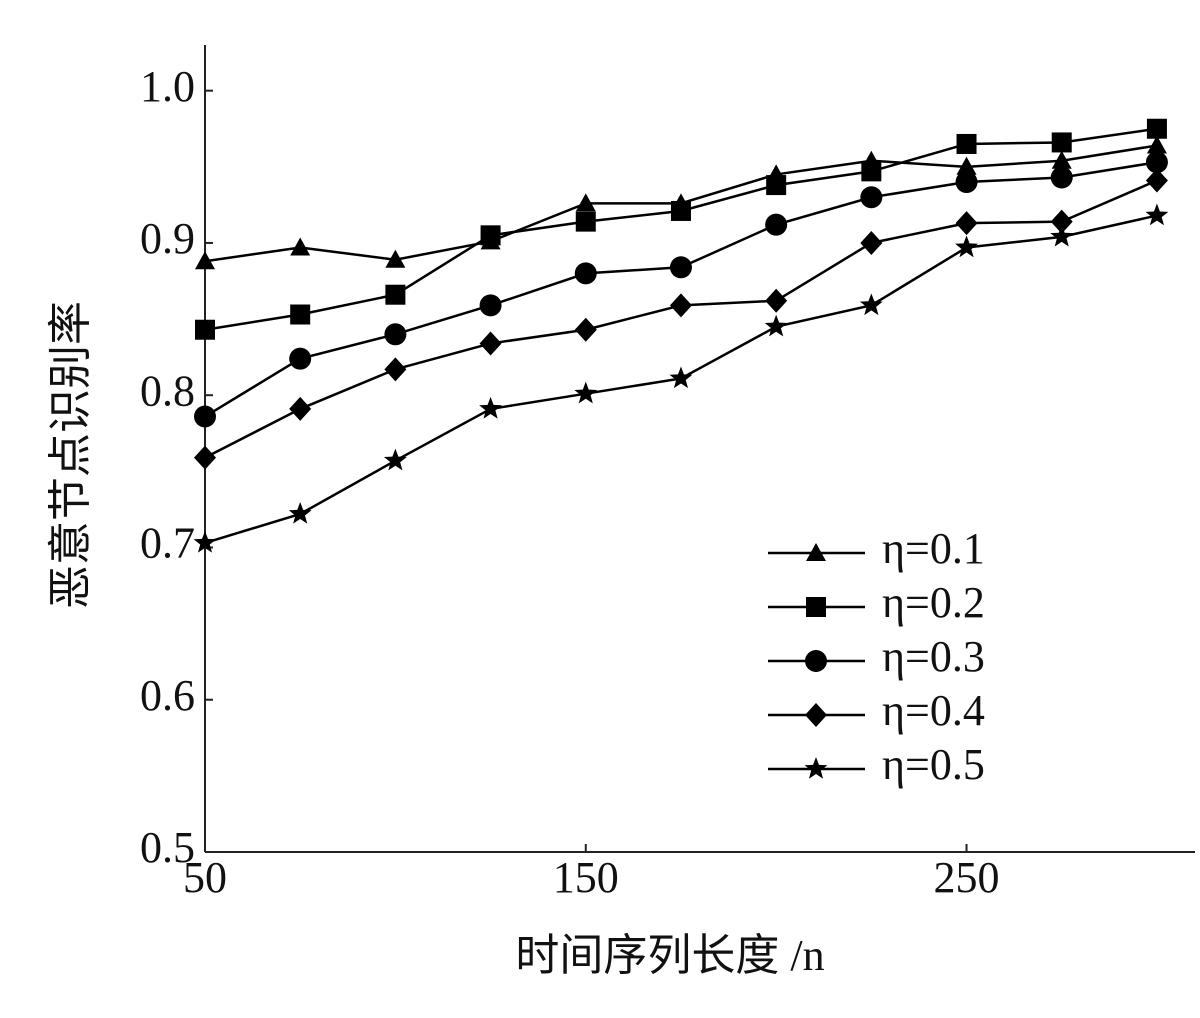 The width and height of the screenshot is (1200, 1018). Describe the element at coordinates (933, 602) in the screenshot. I see `legend-label: η=0.2` at that location.